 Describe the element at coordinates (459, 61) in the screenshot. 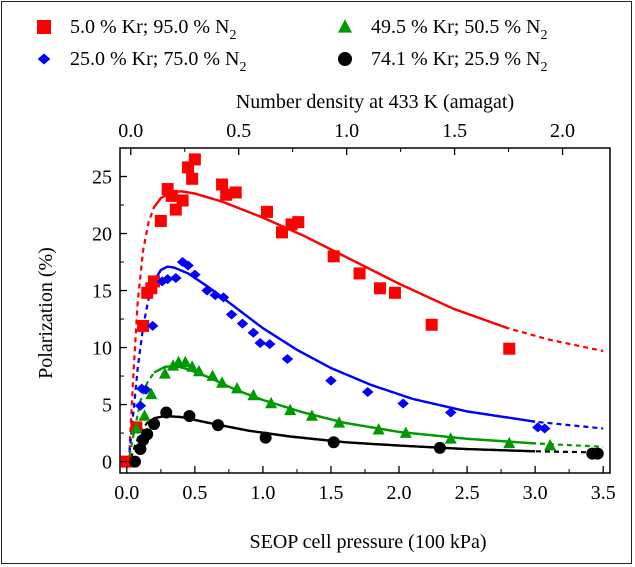

I see `legend-label: 74.1 % Kr; 25.9 % N2` at that location.